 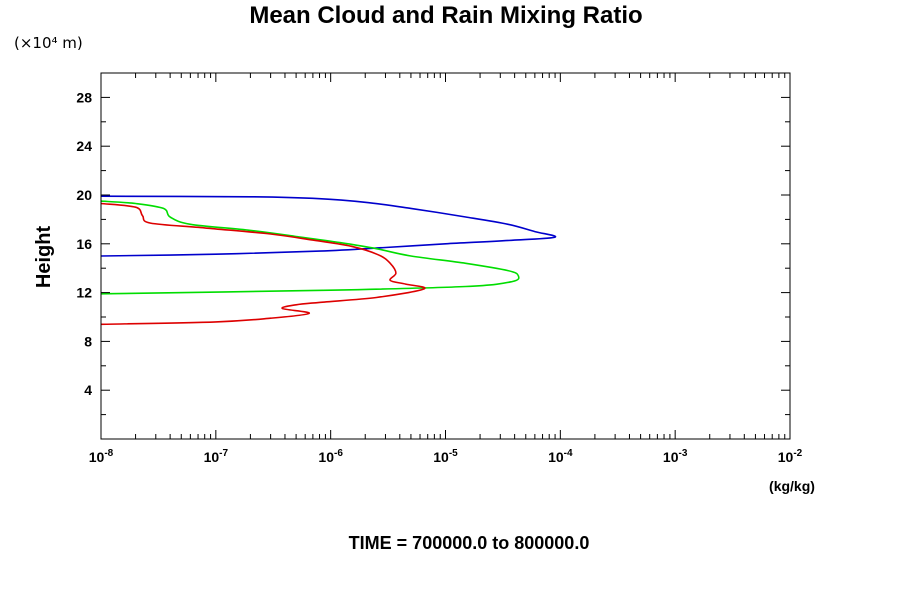 What do you see at coordinates (84, 146) in the screenshot?
I see `y-tick-label: 24` at bounding box center [84, 146].